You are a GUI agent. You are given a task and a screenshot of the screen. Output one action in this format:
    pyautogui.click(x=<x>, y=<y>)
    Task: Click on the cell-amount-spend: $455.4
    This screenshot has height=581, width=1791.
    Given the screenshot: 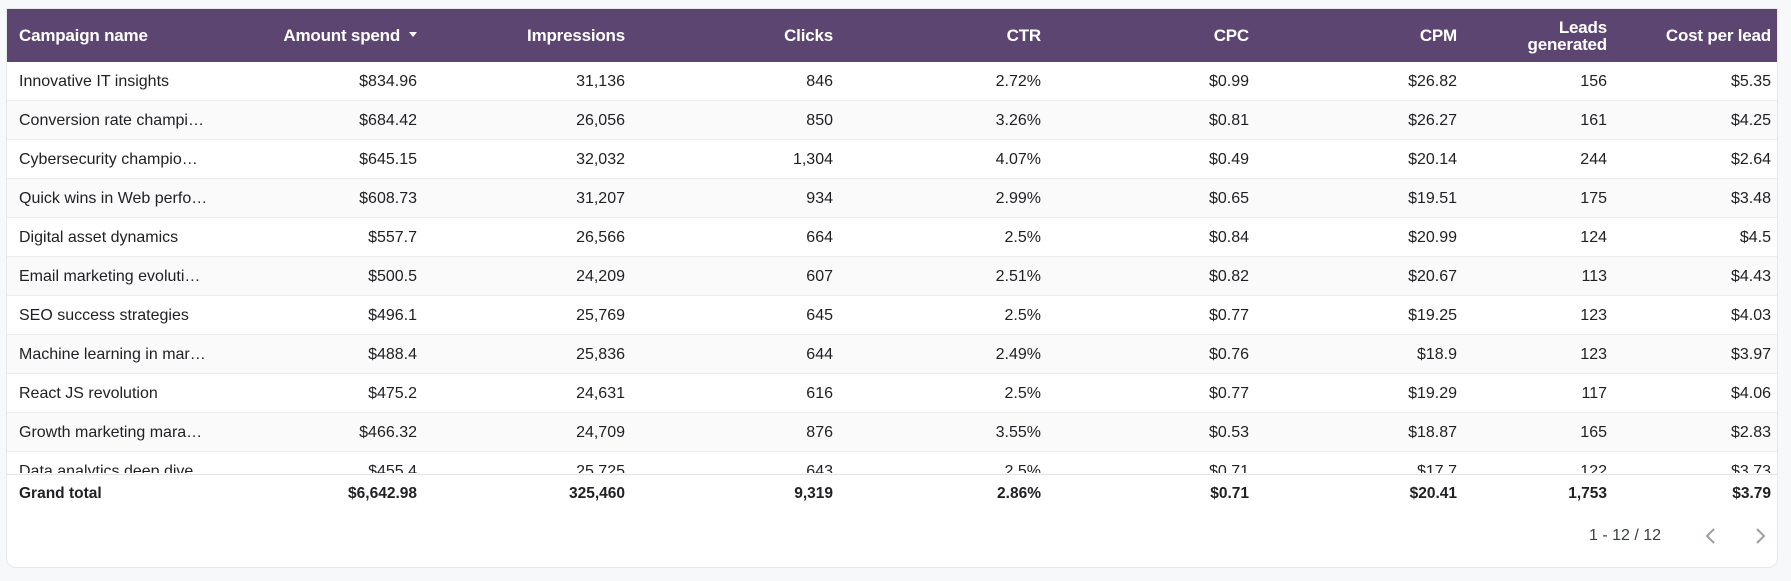 What is the action you would take?
    pyautogui.click(x=392, y=468)
    